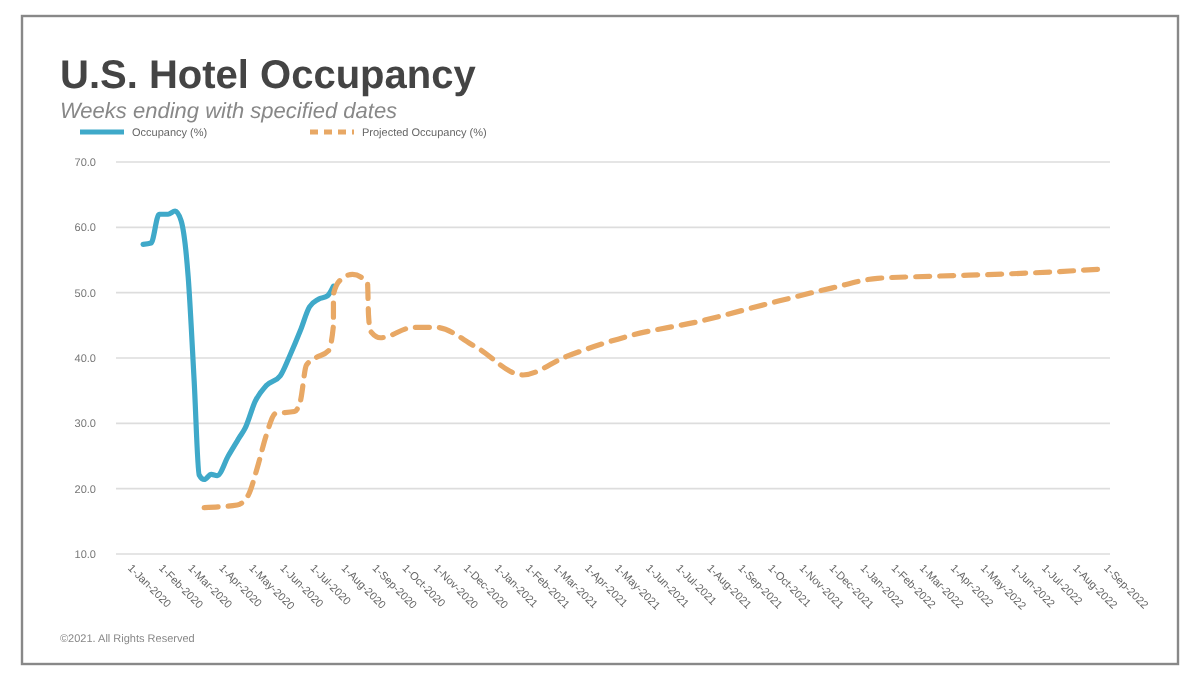 Image resolution: width=1200 pixels, height=686 pixels. What do you see at coordinates (269, 76) in the screenshot?
I see `chart-title: U.S. Hotel Occupancy` at bounding box center [269, 76].